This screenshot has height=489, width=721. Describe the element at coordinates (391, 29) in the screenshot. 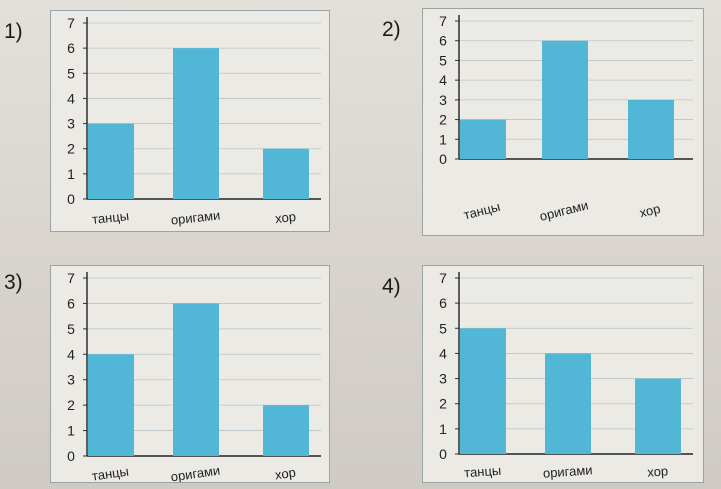

I see `chart-number-label: 2)` at that location.